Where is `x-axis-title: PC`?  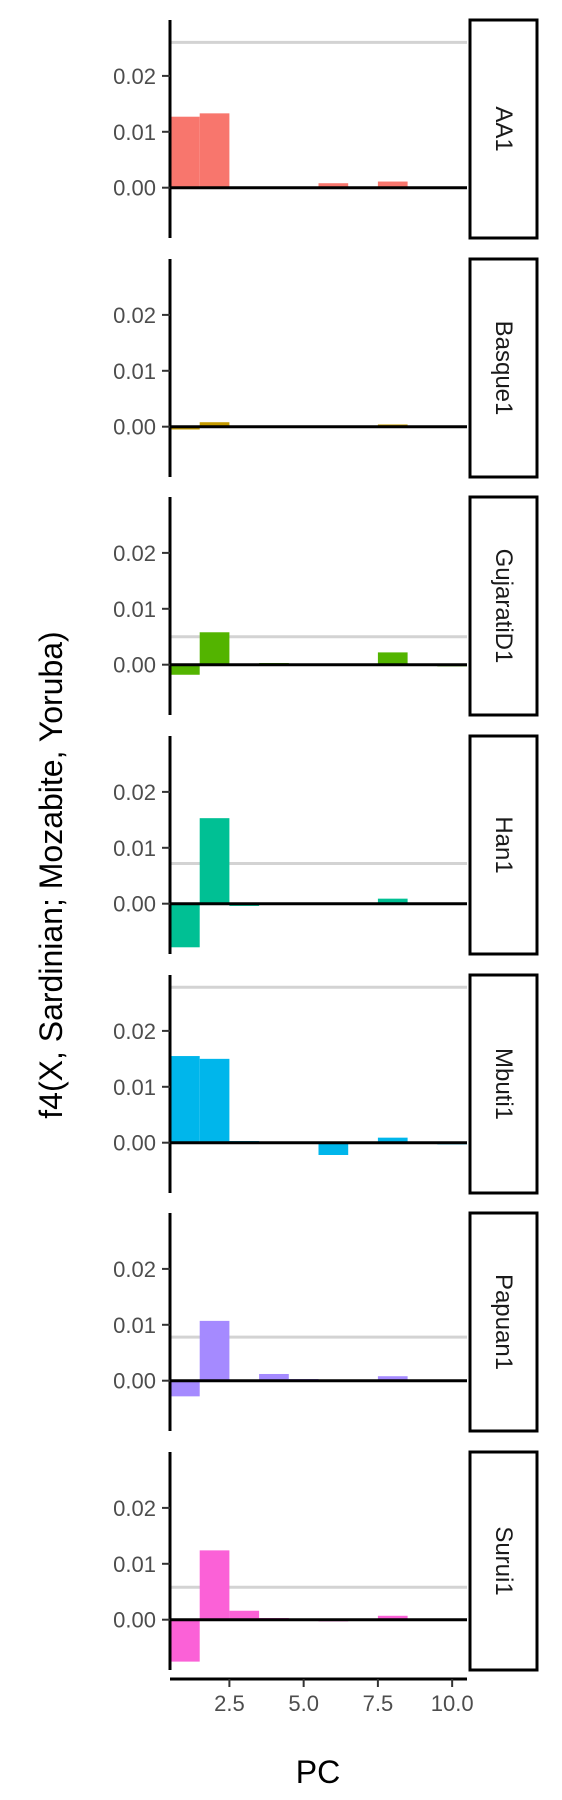
x-axis-title: PC is located at coordinates (318, 1772).